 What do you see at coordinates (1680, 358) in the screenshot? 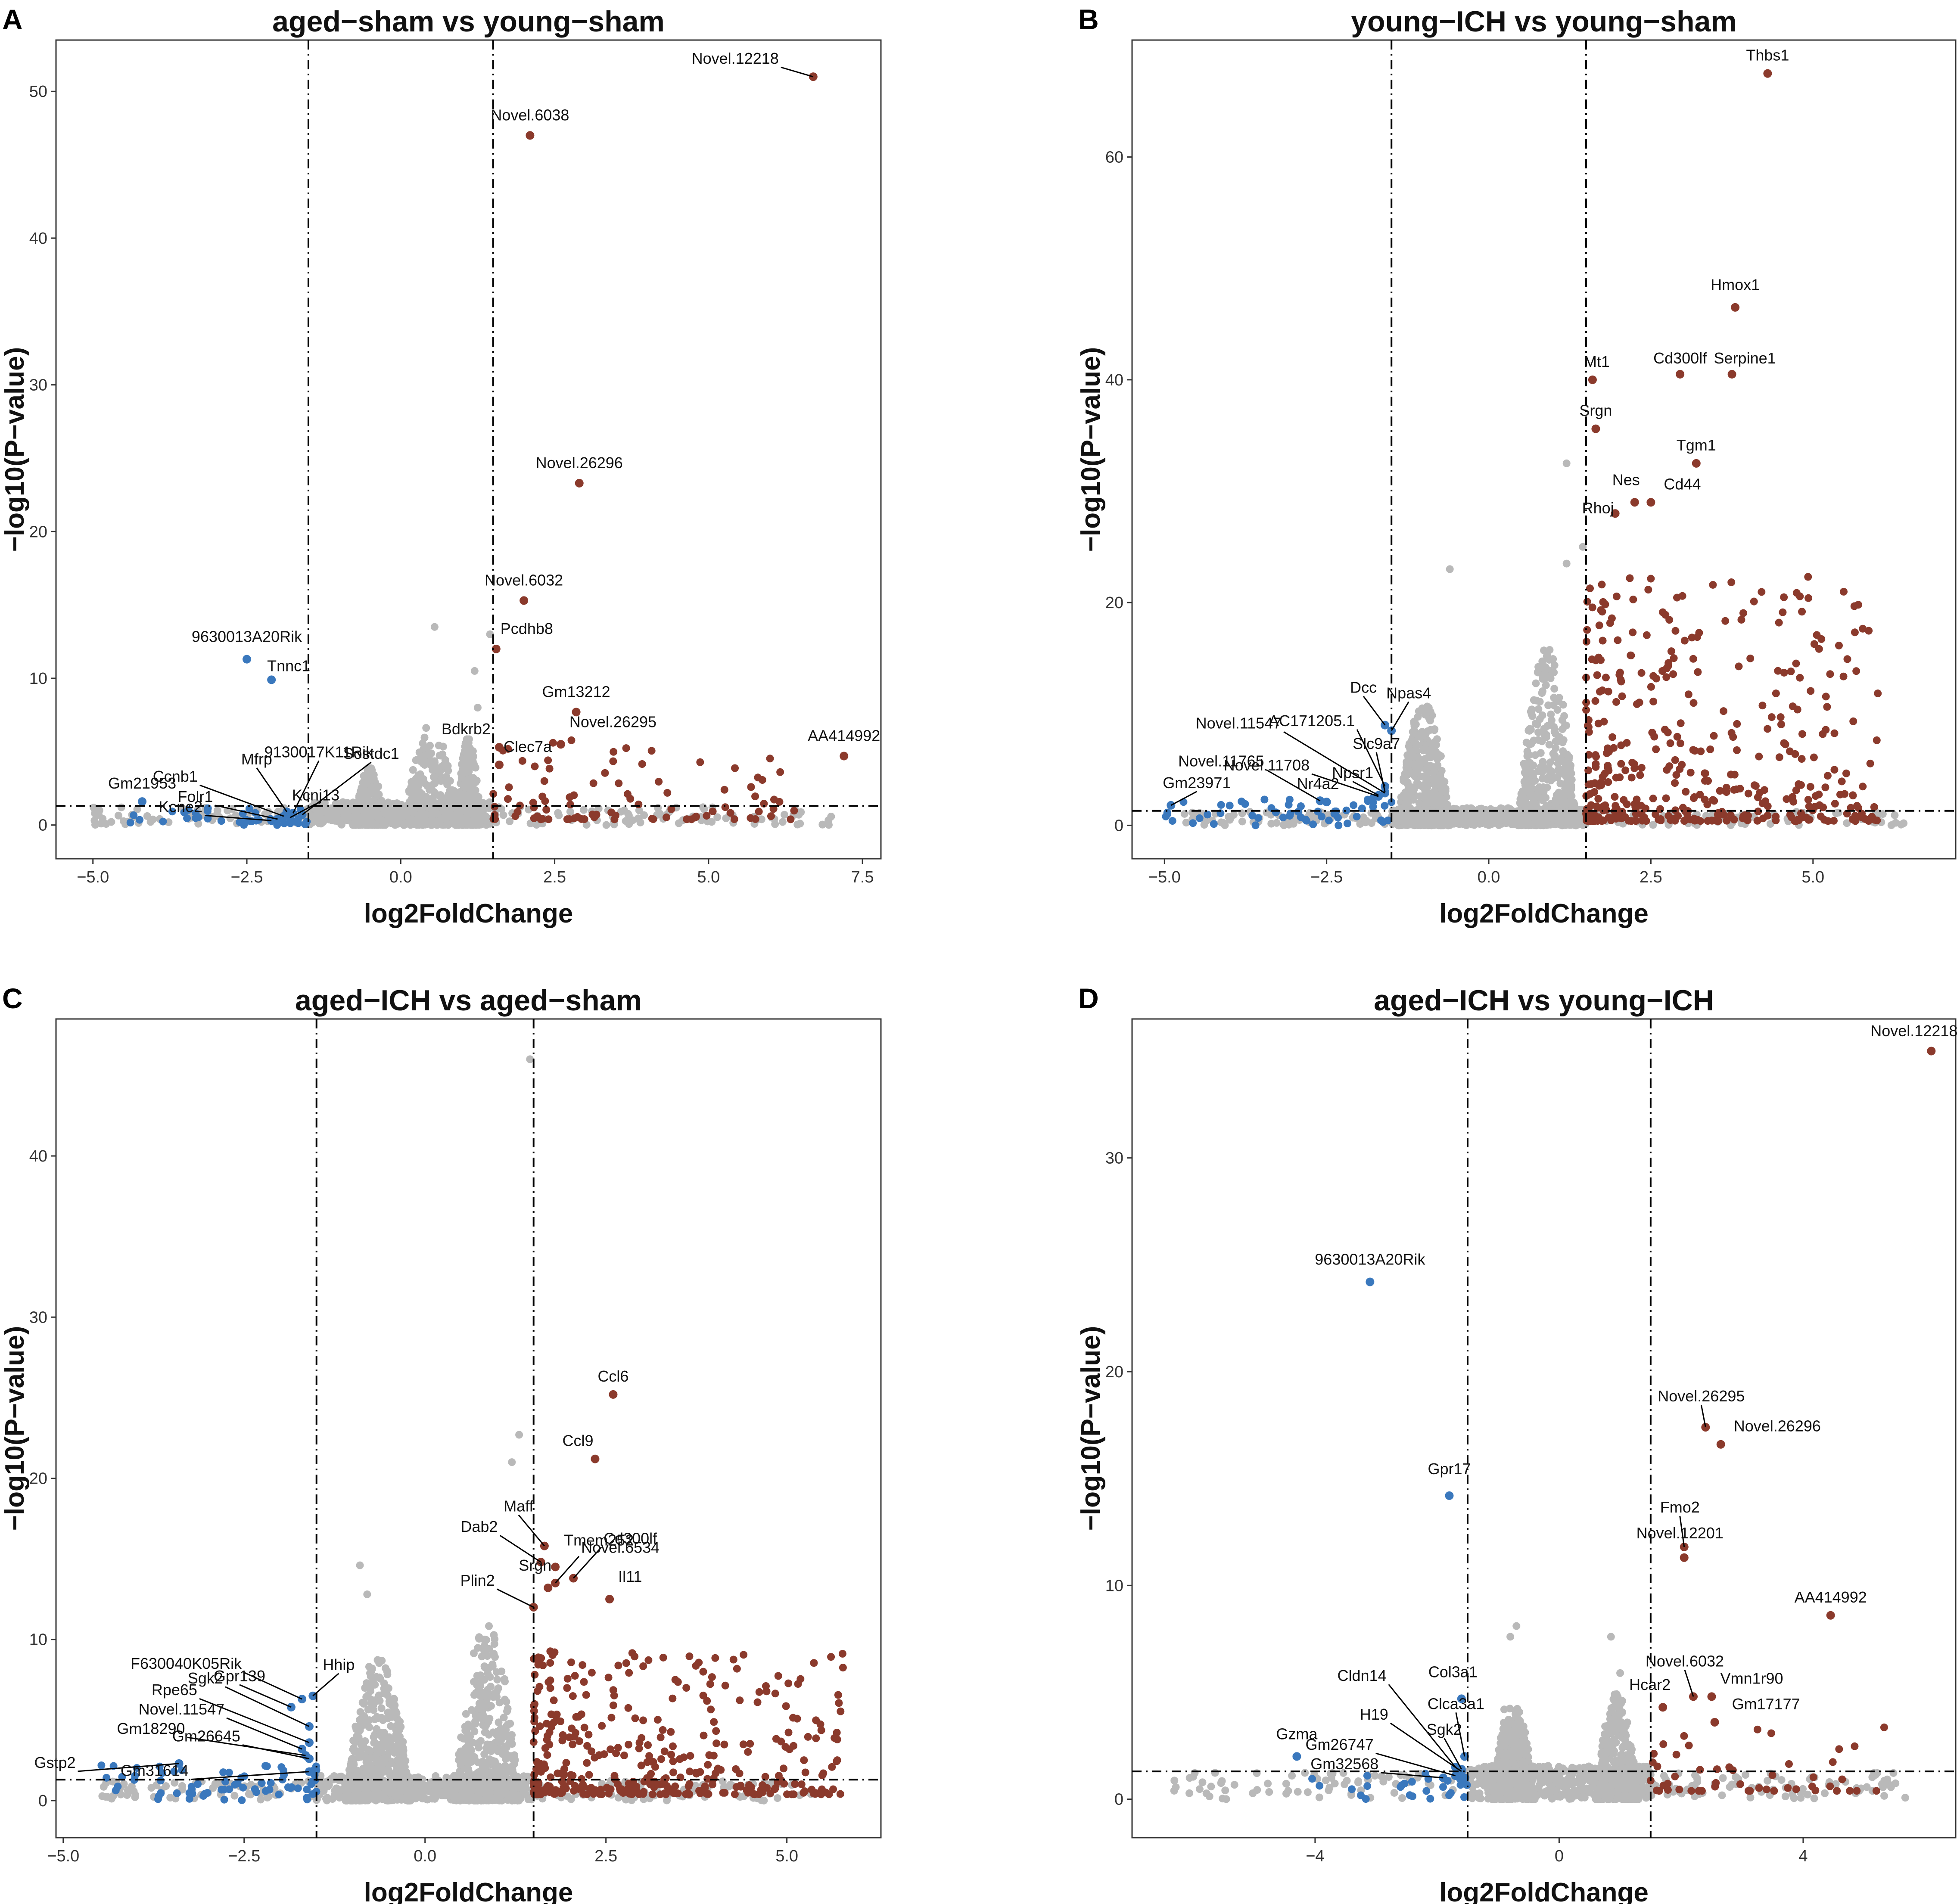
I see `gene-label: Cd300lf` at bounding box center [1680, 358].